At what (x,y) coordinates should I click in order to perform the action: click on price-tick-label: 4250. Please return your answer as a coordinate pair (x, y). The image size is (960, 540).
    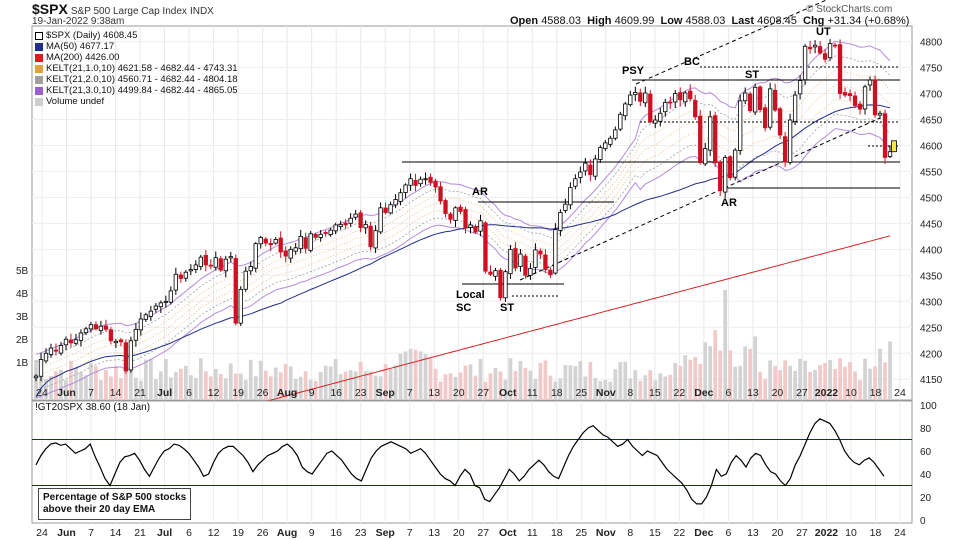
    Looking at the image, I should click on (931, 328).